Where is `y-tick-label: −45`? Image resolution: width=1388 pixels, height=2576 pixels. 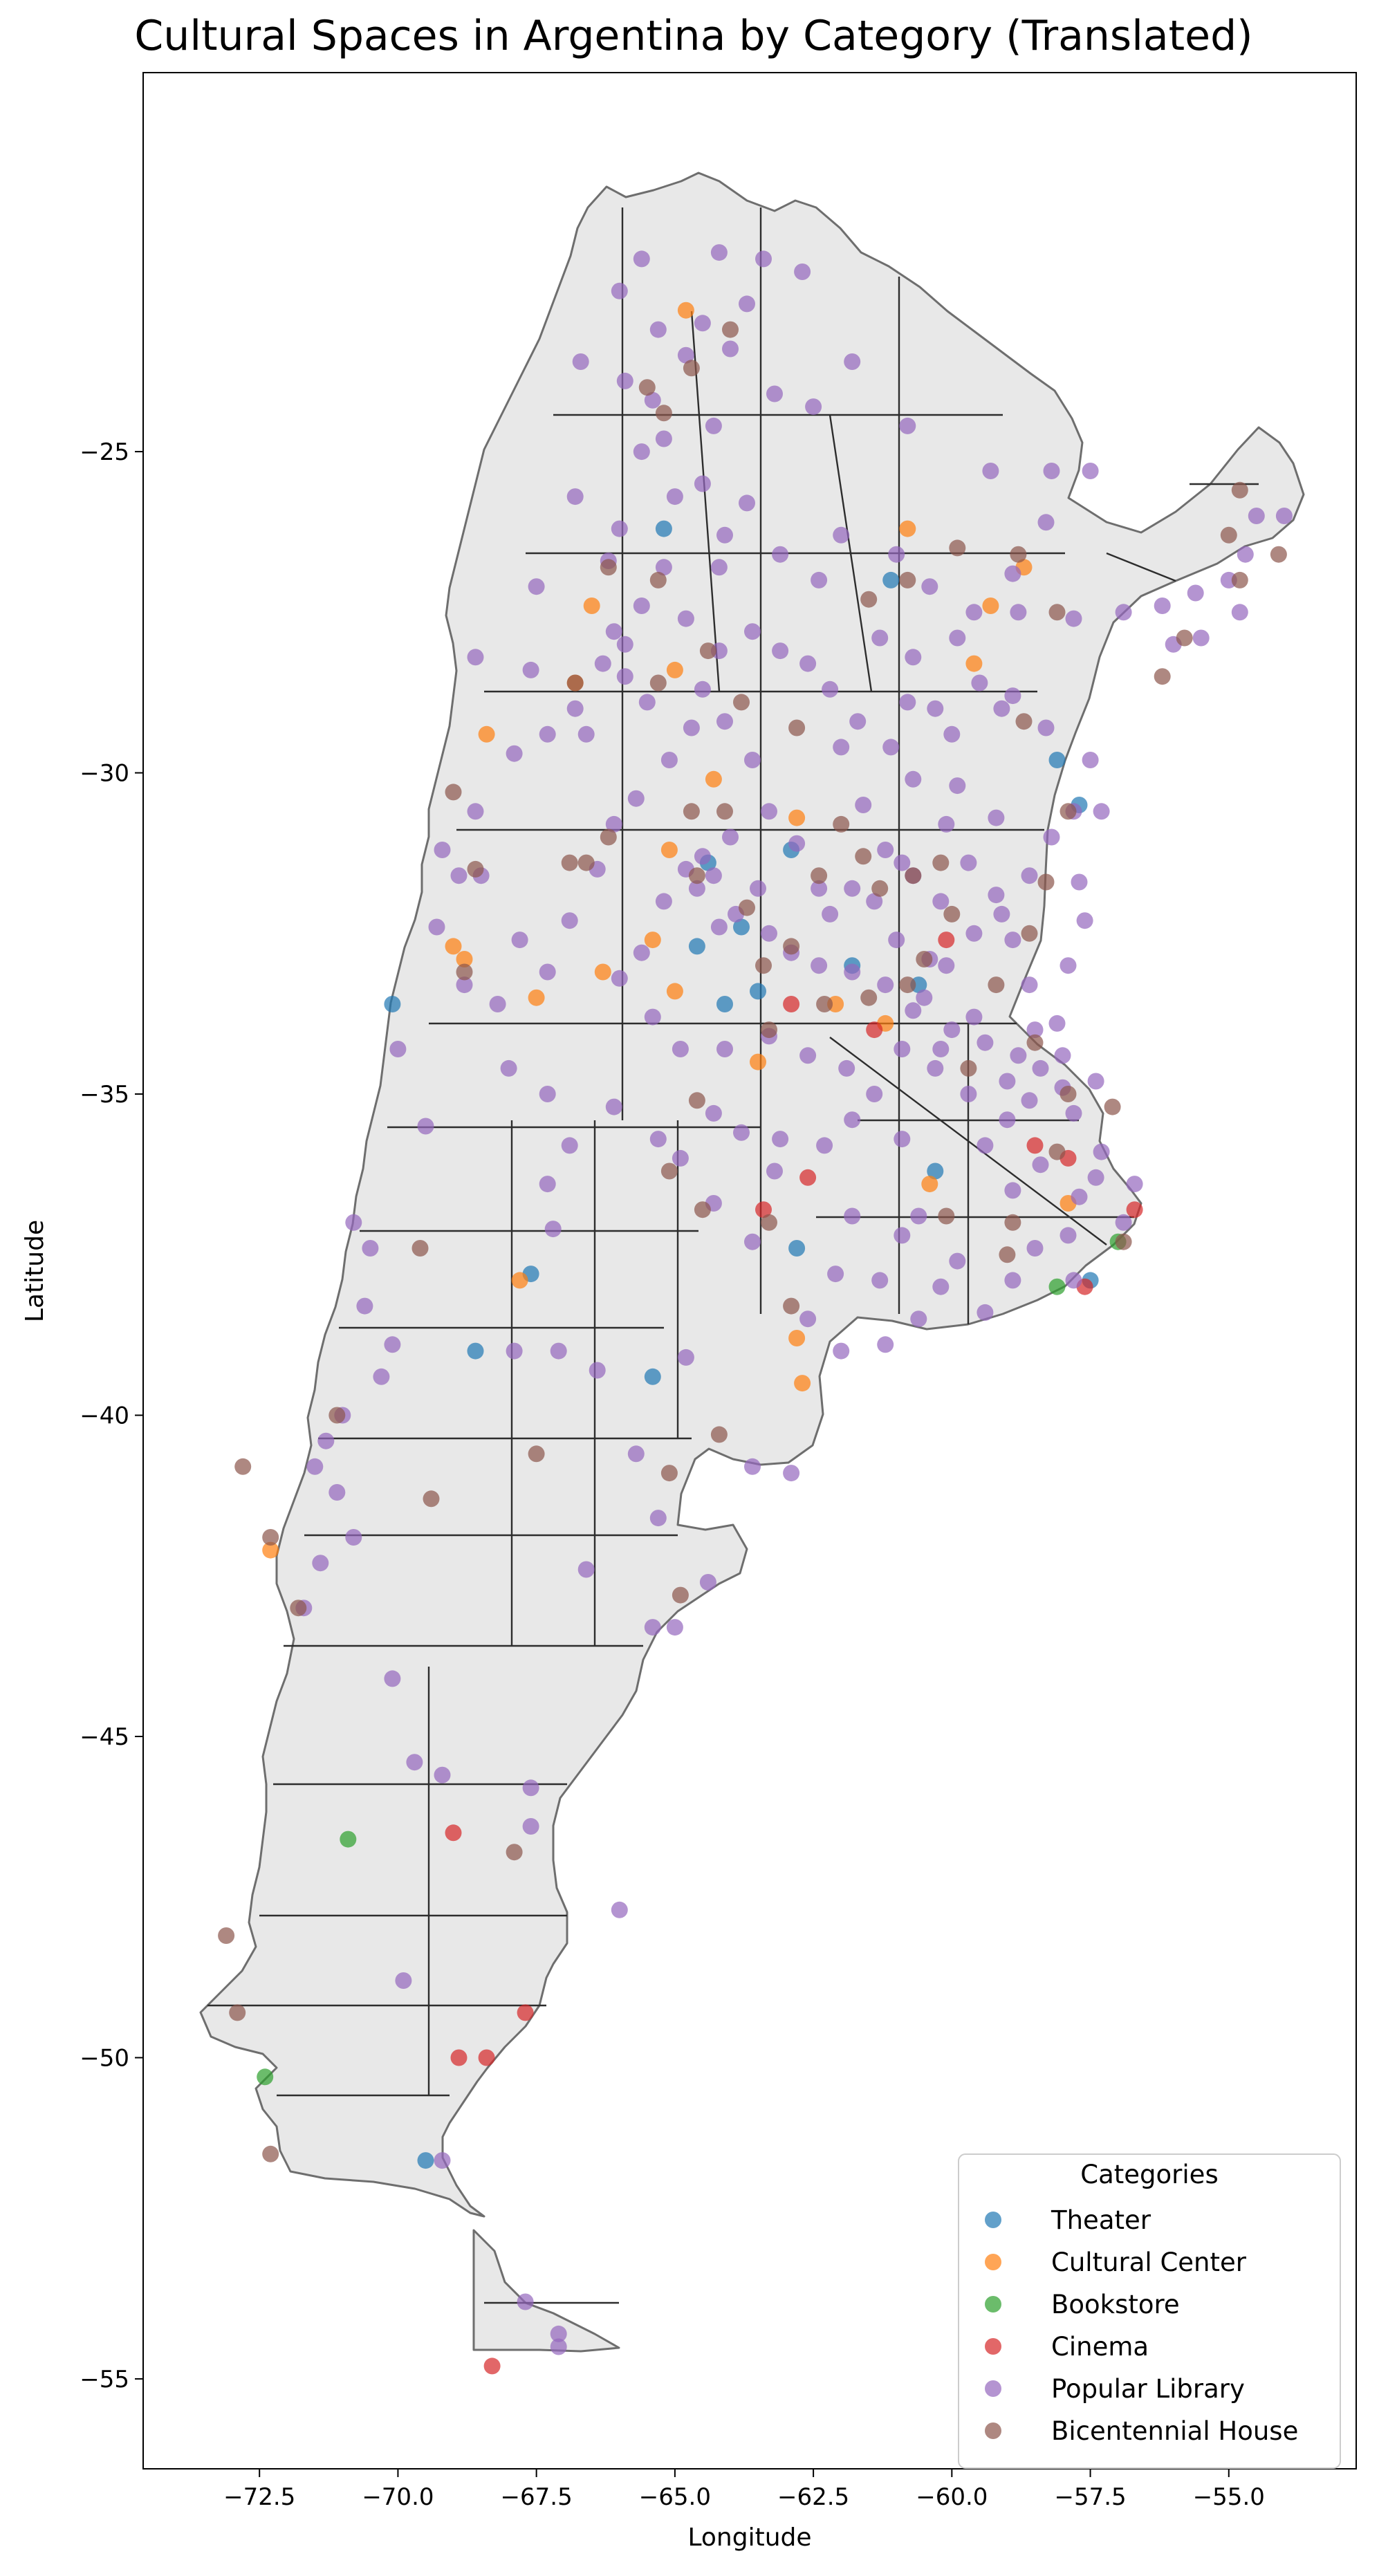 y-tick-label: −45 is located at coordinates (105, 1737).